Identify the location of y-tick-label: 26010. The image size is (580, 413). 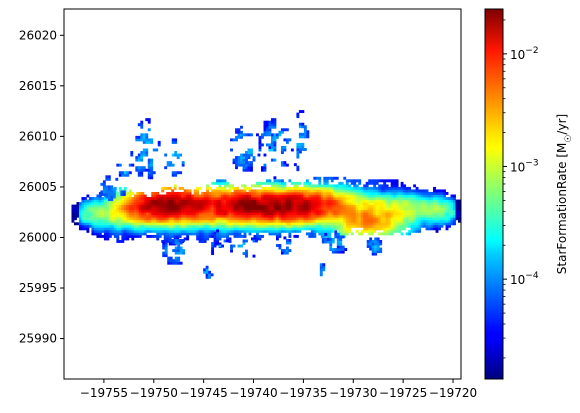
(38, 136).